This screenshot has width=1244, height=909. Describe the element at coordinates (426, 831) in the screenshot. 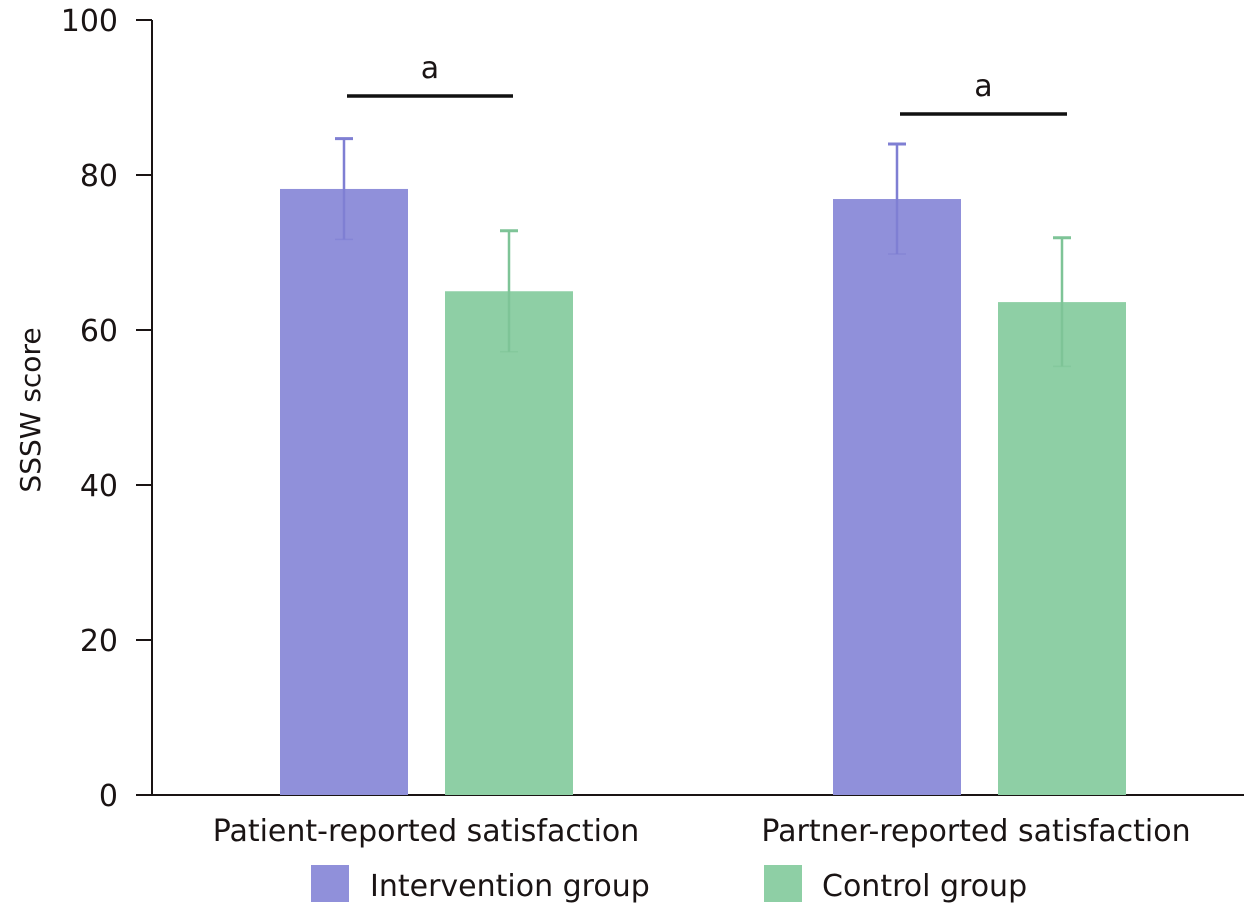

I see `x-category-label: Patient-reported satisfaction` at that location.